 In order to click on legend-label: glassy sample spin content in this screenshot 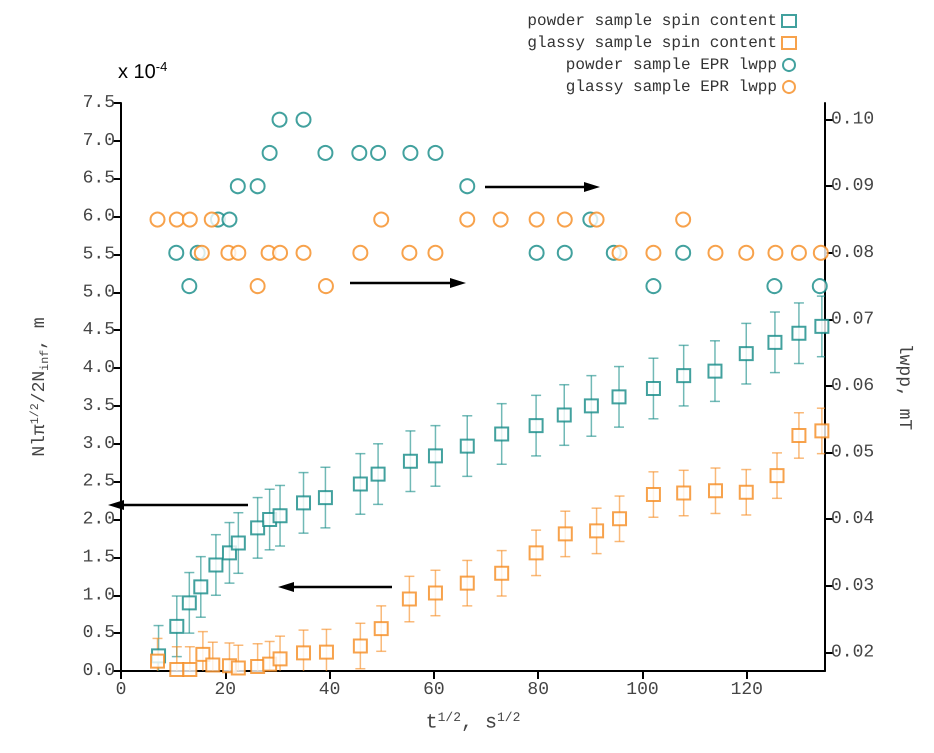, I will do `click(652, 43)`.